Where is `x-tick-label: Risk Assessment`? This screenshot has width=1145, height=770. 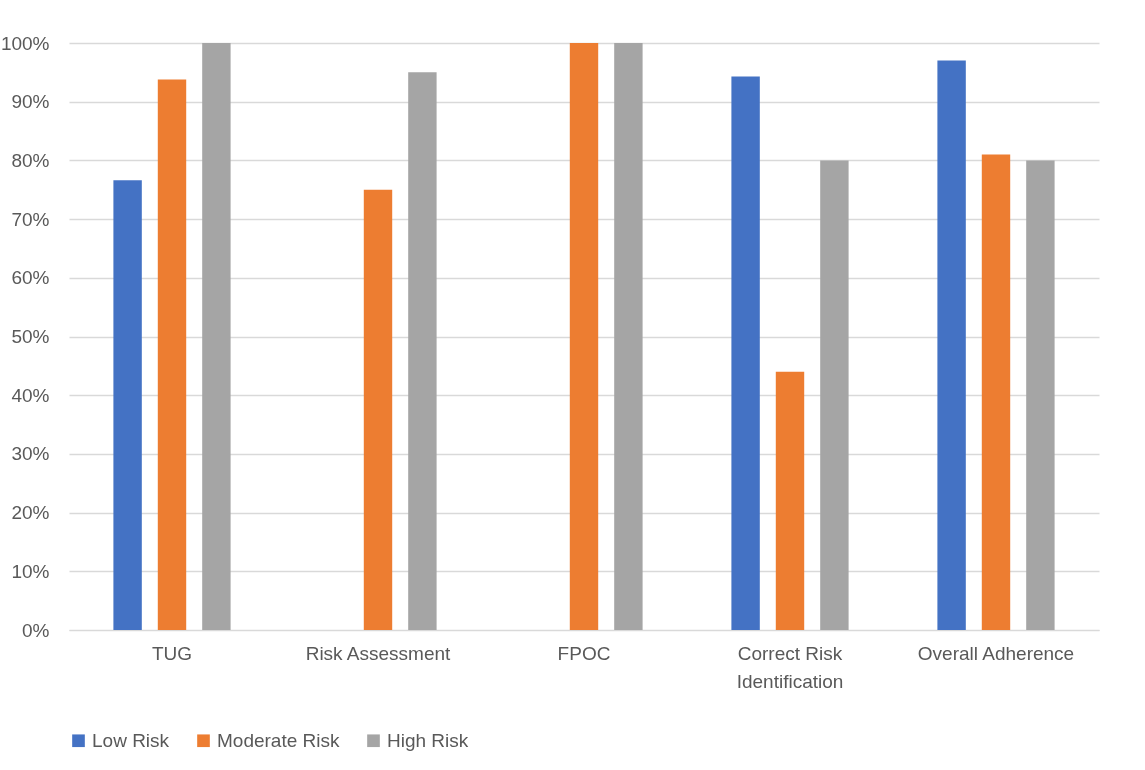
x-tick-label: Risk Assessment is located at coordinates (378, 653).